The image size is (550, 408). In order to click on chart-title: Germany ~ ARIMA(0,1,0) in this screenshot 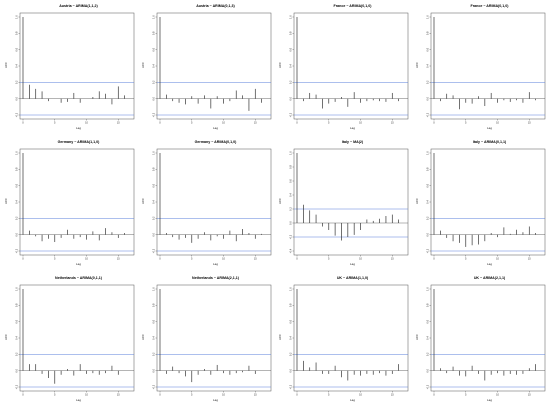, I will do `click(215, 142)`.